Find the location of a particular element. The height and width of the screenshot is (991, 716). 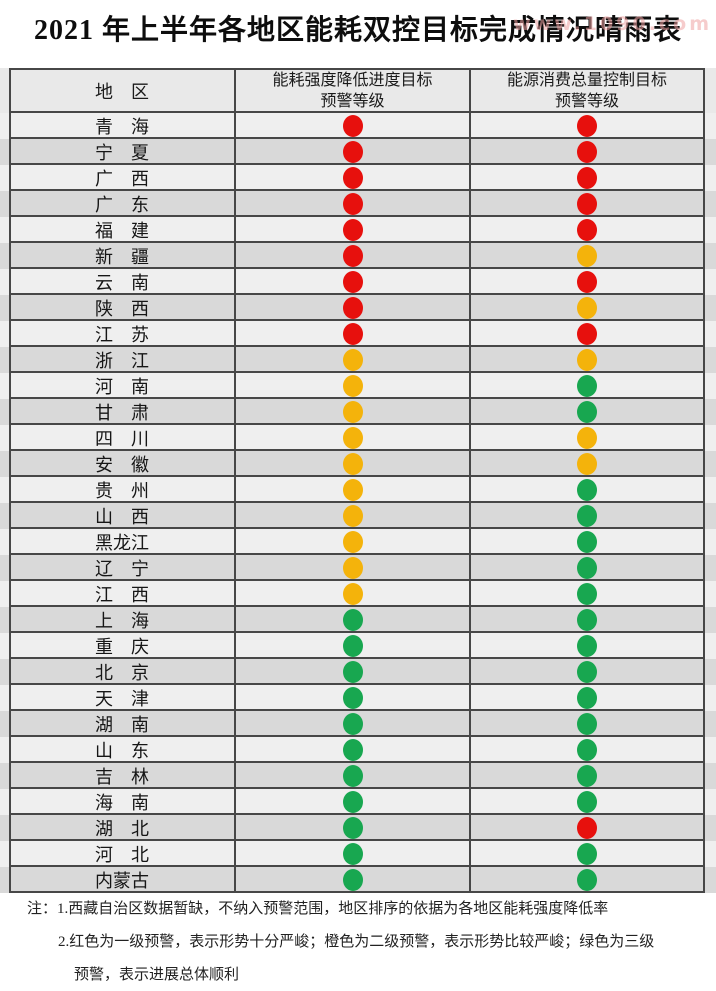

region-label: 贵 州 is located at coordinates (122, 491).